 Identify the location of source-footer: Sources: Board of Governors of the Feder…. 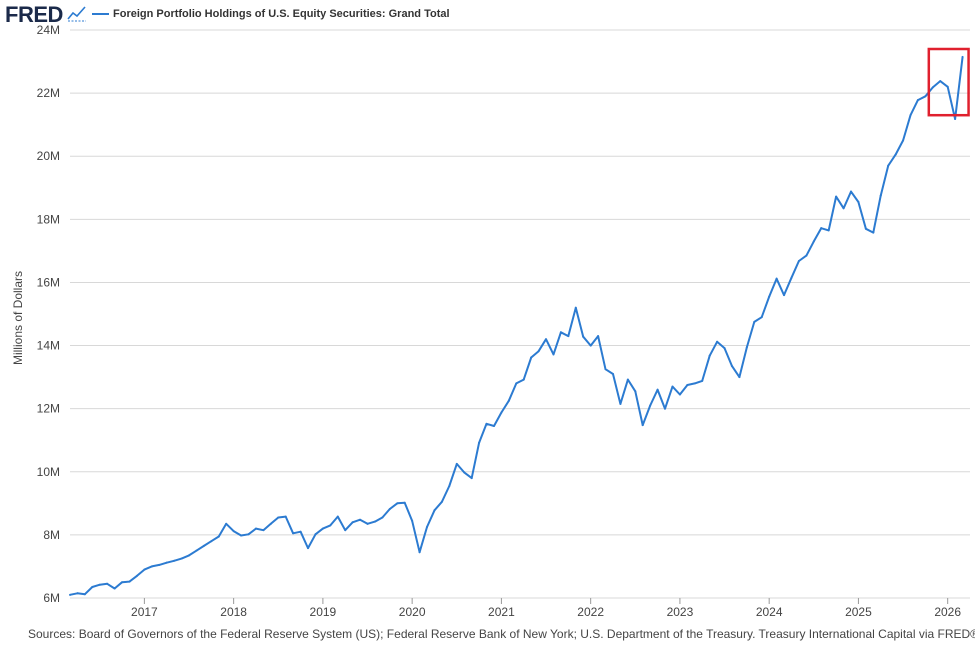
(501, 634).